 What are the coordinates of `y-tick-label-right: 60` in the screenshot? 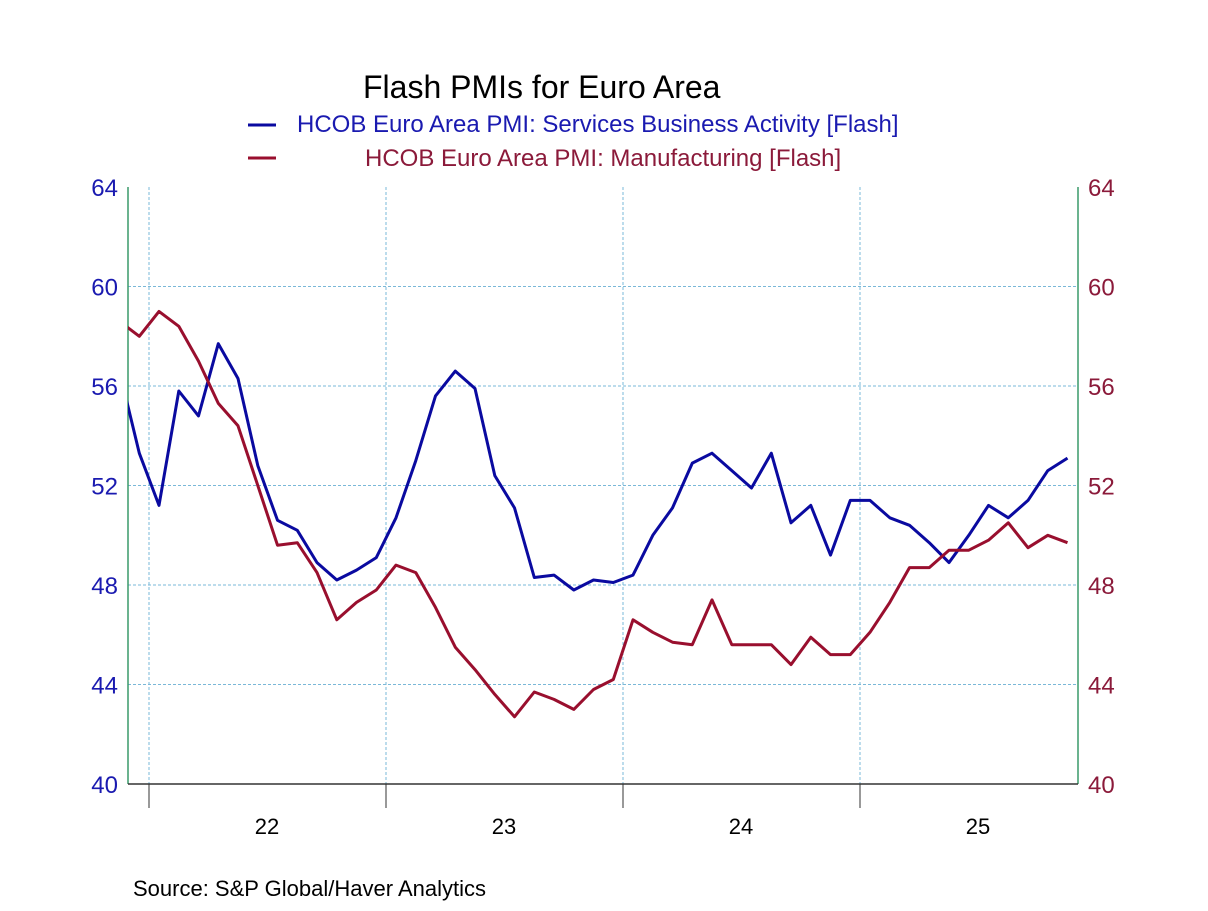 It's located at (1101, 288).